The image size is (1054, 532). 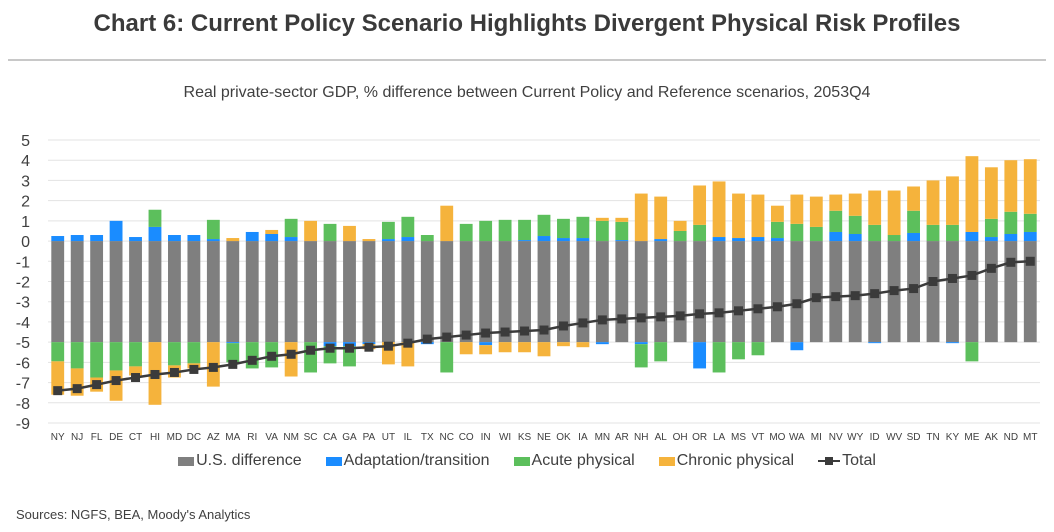 I want to click on y-tick-label: 5, so click(x=25, y=141).